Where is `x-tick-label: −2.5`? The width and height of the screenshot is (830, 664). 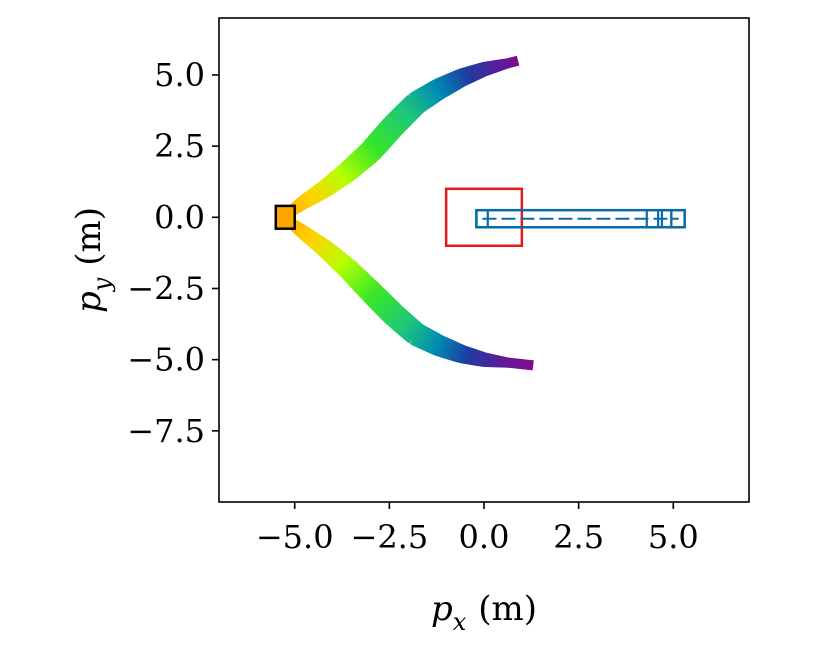 x-tick-label: −2.5 is located at coordinates (390, 537).